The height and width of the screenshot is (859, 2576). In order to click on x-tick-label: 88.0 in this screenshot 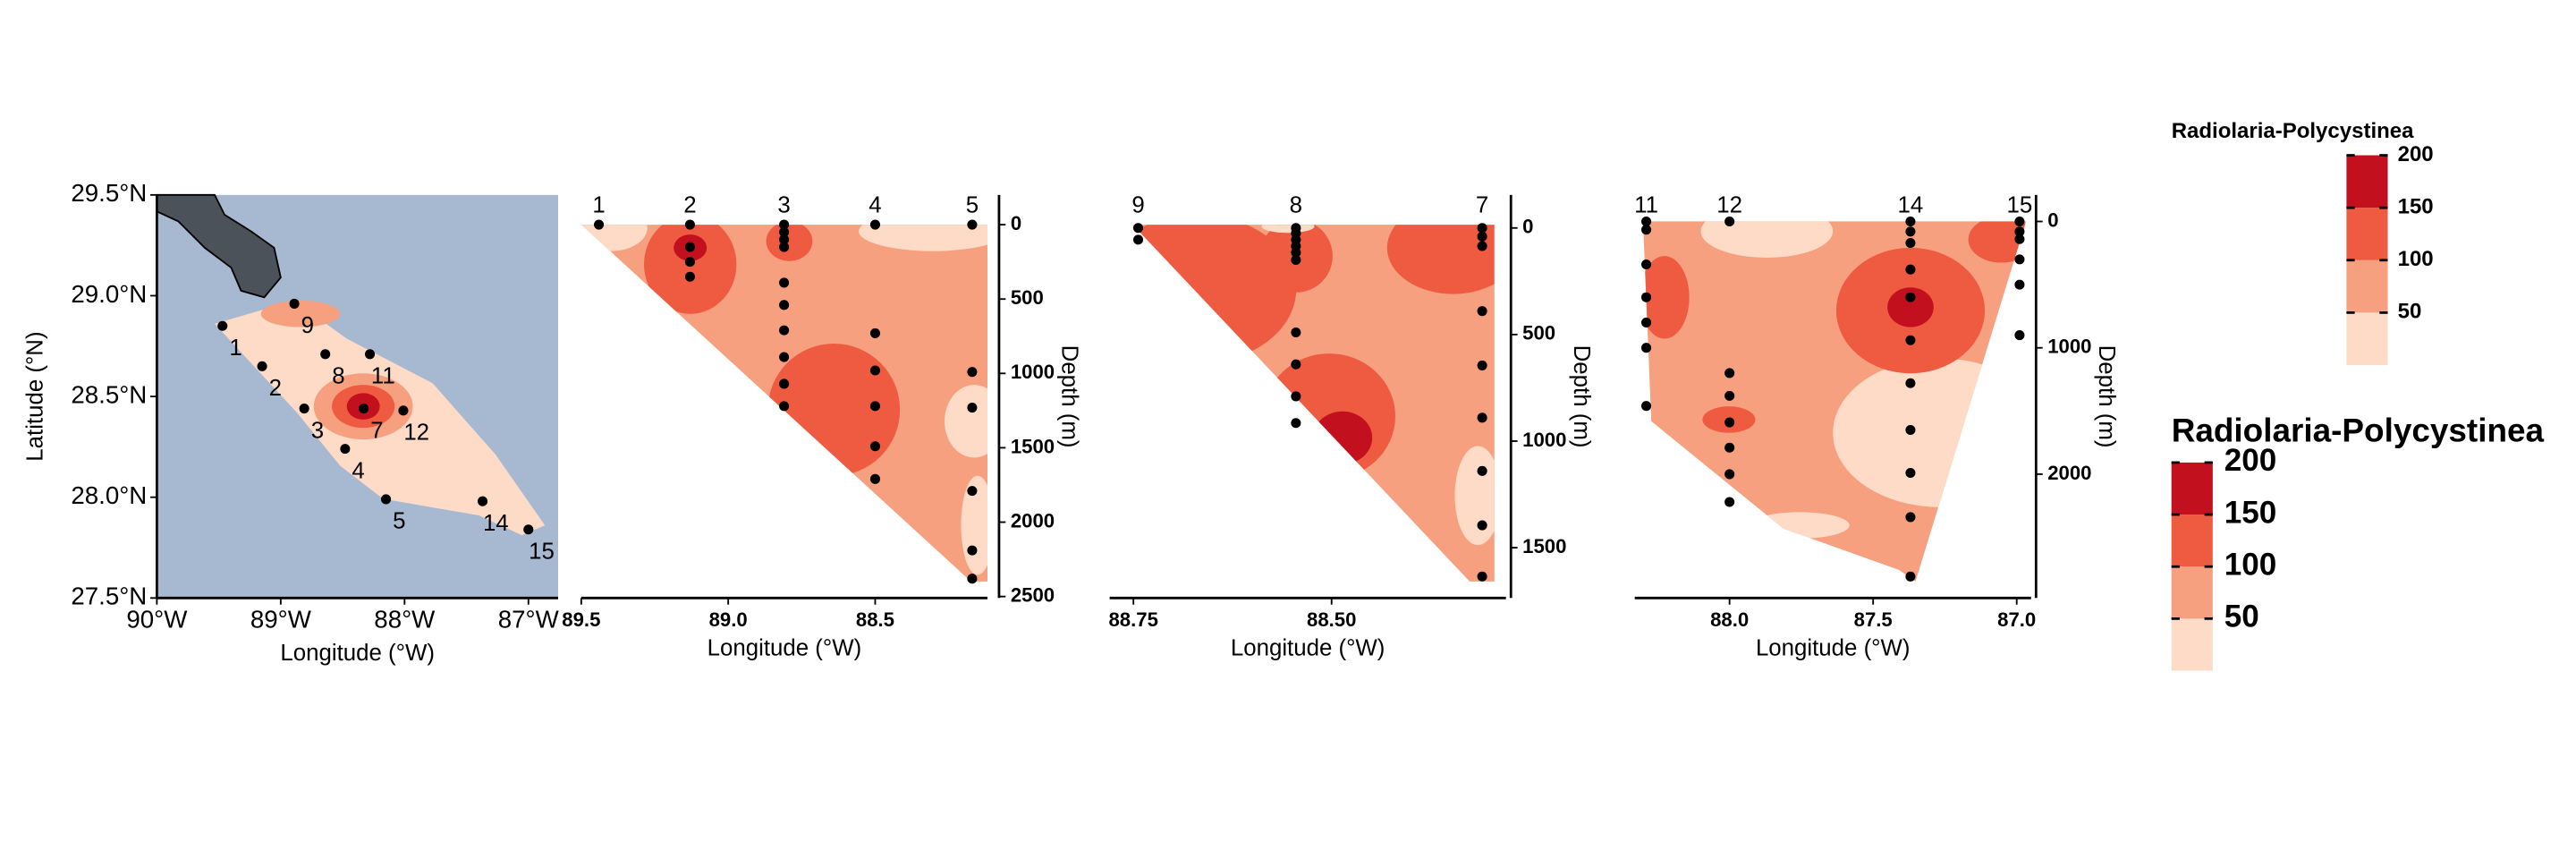, I will do `click(1729, 619)`.